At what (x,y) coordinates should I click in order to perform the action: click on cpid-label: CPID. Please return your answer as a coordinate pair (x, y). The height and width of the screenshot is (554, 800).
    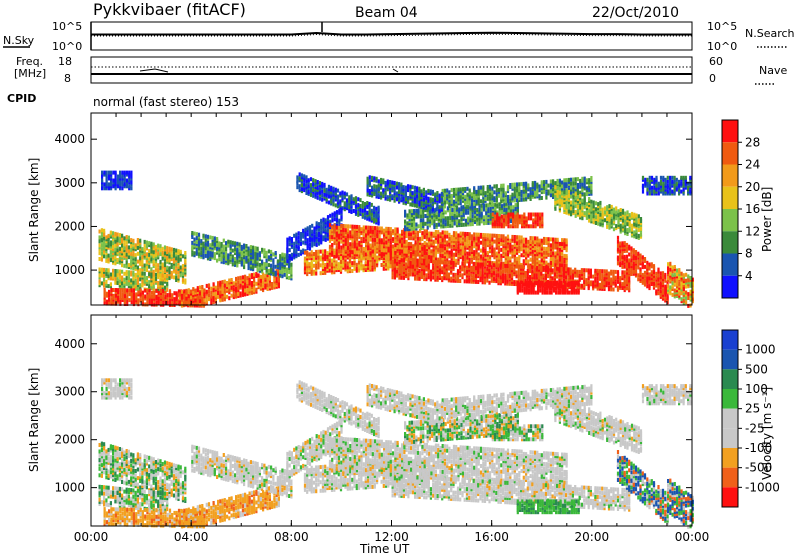
    Looking at the image, I should click on (21, 98).